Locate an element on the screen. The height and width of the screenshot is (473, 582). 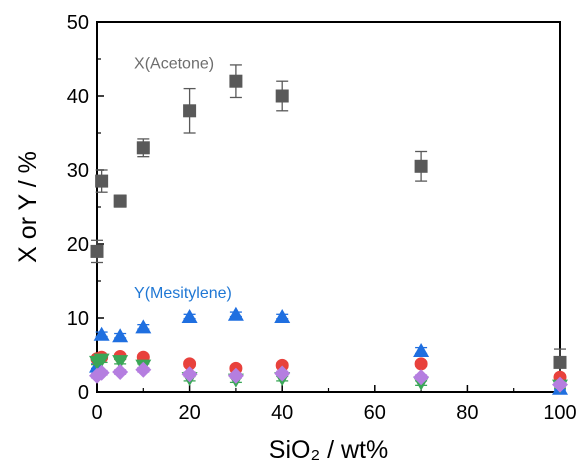
y-tick-label: 20 is located at coordinates (78, 245).